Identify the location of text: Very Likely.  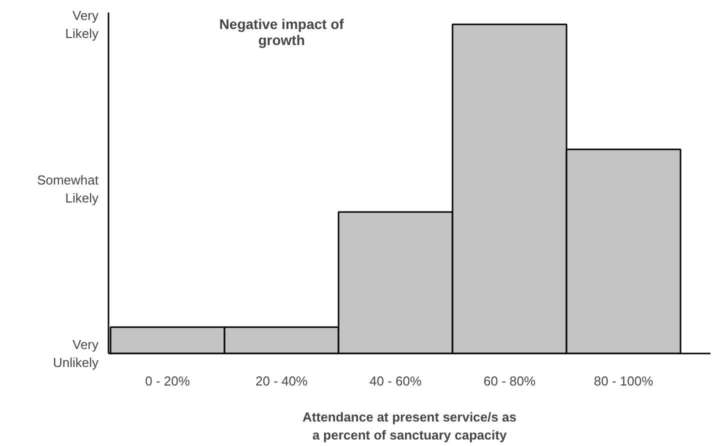
(82, 24).